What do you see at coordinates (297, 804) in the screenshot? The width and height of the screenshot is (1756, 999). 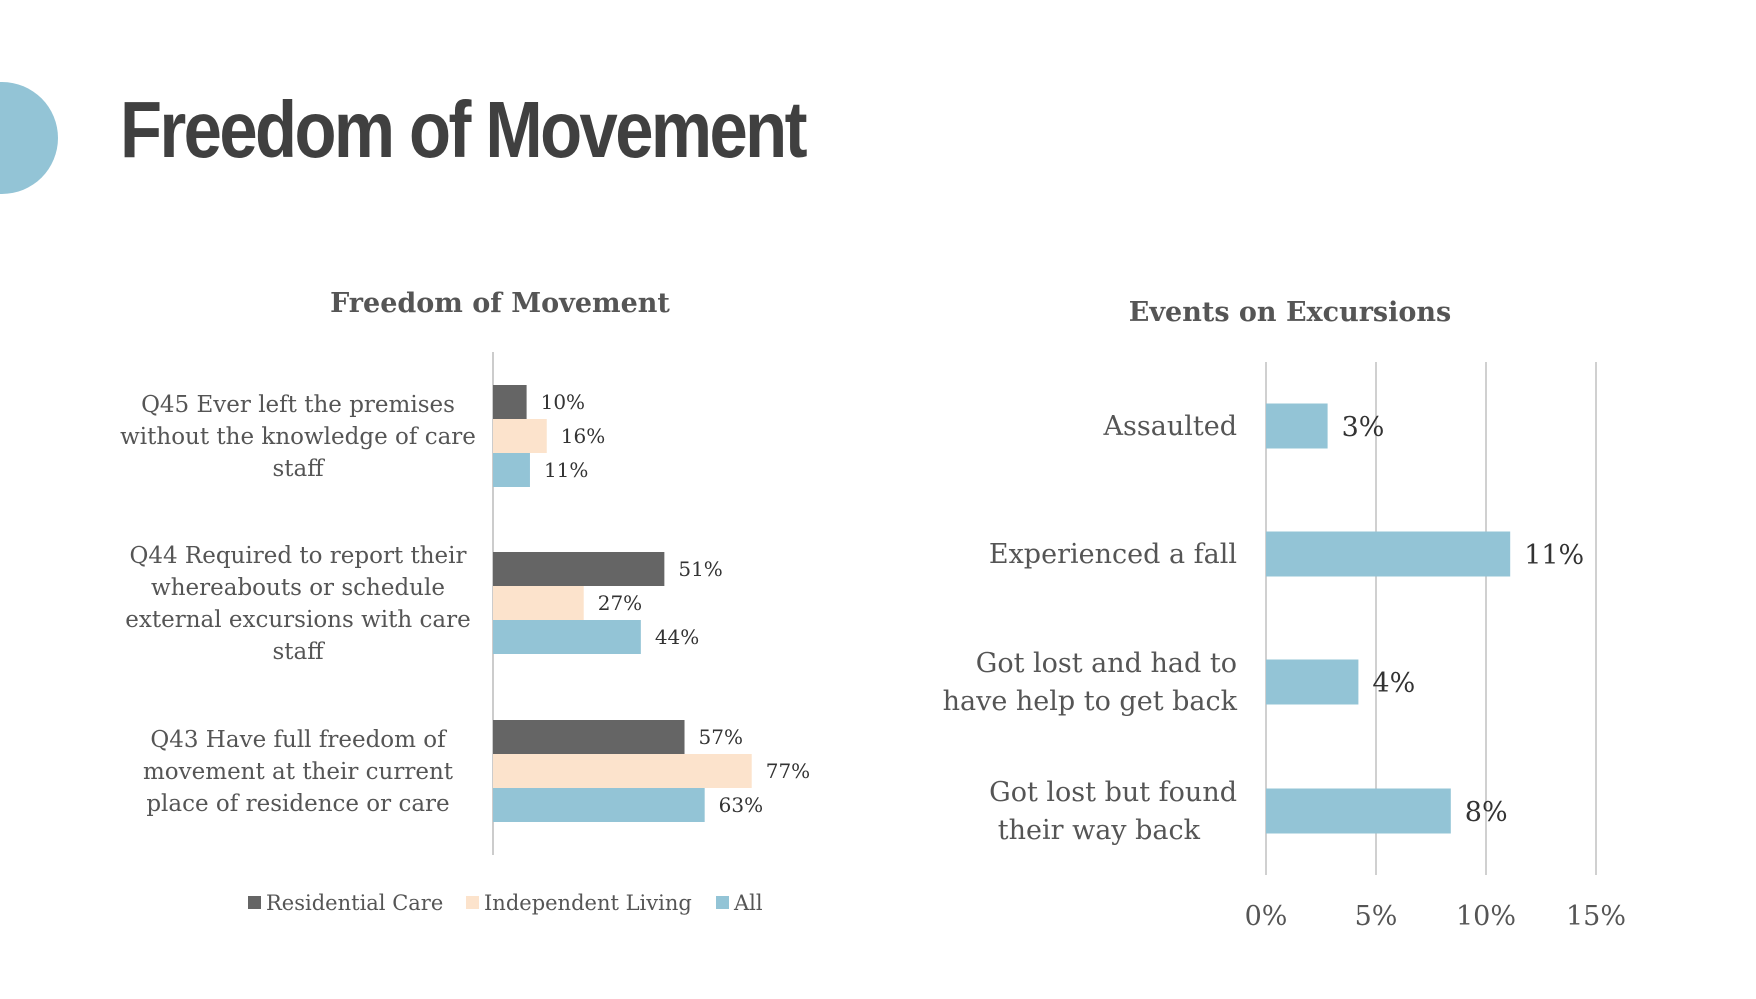 I see `category-label-line: place of residence or care` at bounding box center [297, 804].